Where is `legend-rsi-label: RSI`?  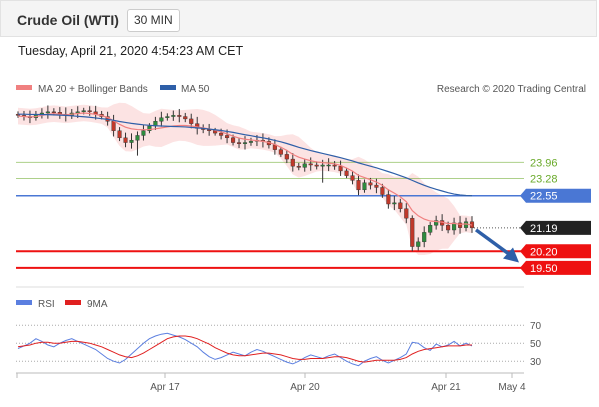
legend-rsi-label: RSI is located at coordinates (46, 304).